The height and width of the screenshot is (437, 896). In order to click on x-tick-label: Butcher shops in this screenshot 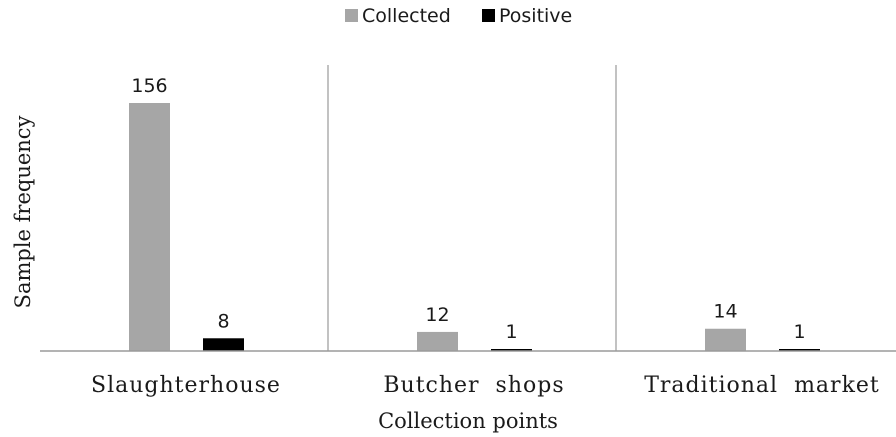, I will do `click(473, 385)`.